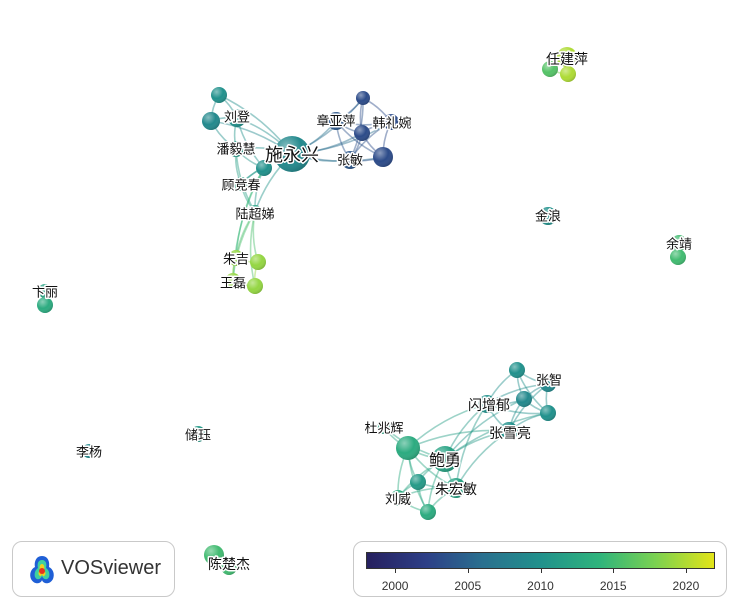 The height and width of the screenshot is (611, 744). I want to click on node-label: 任建萍, so click(567, 60).